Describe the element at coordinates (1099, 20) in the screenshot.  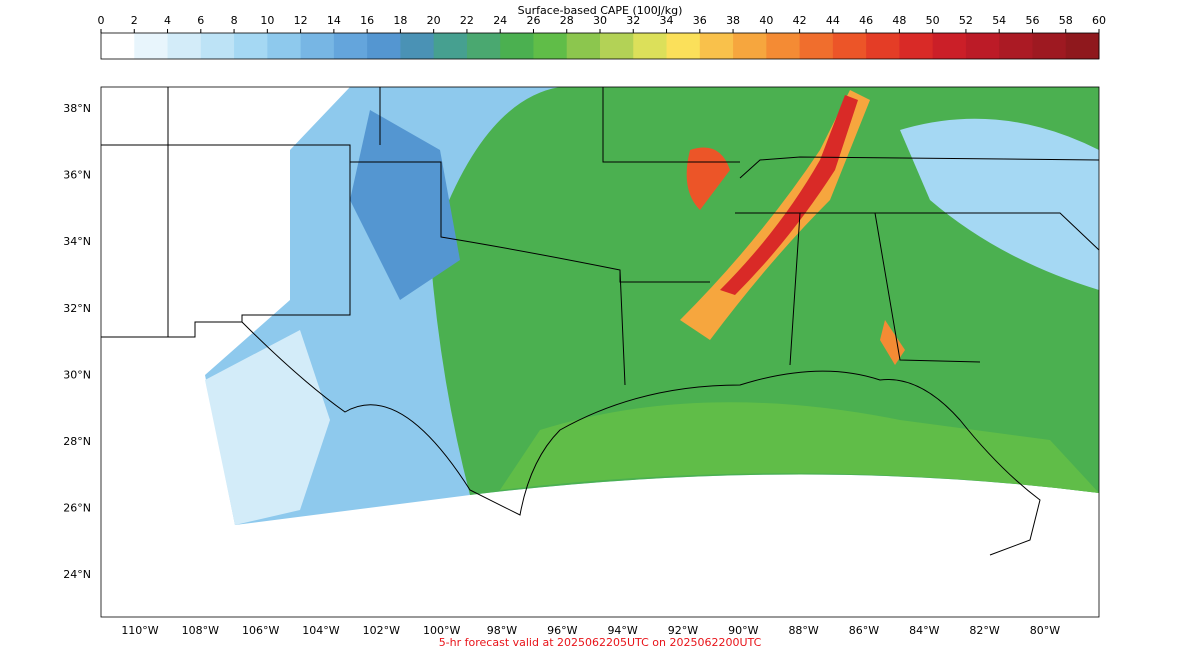
I see `colorbar-tick-label: 60` at that location.